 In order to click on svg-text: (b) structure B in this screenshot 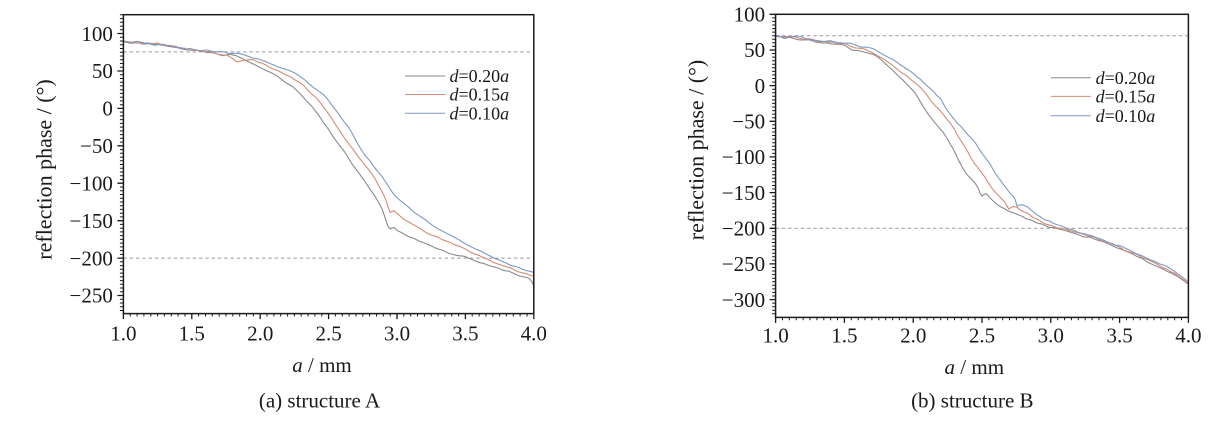, I will do `click(972, 401)`.